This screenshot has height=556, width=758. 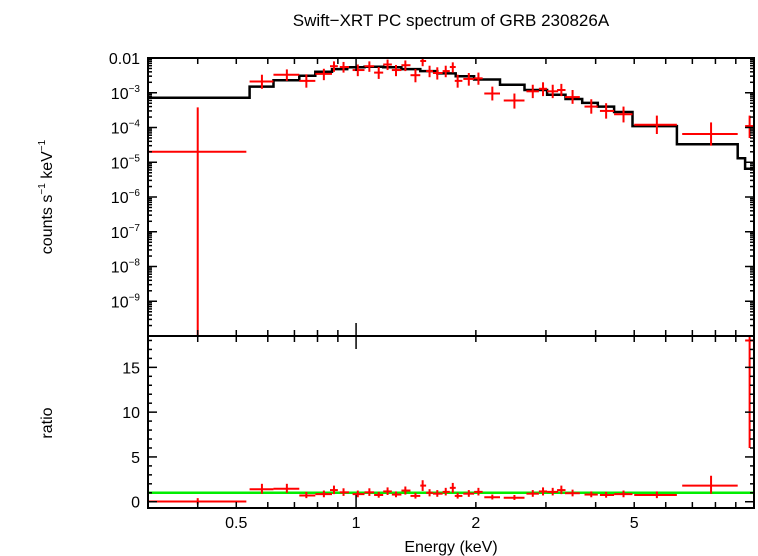 I want to click on y-tick-exponent: −9, so click(x=135, y=297).